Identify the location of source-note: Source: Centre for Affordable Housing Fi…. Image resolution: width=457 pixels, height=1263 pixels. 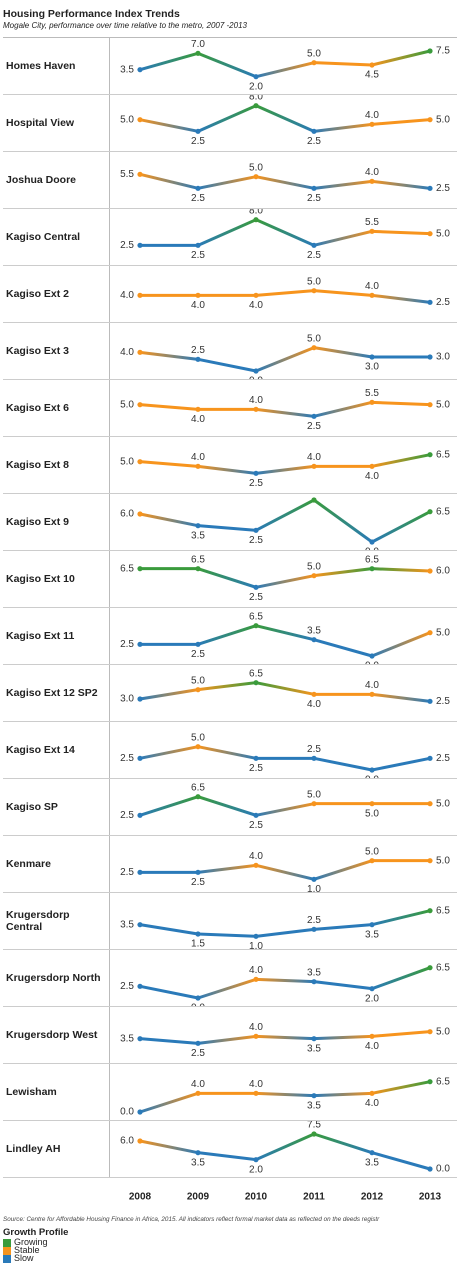
(191, 1219).